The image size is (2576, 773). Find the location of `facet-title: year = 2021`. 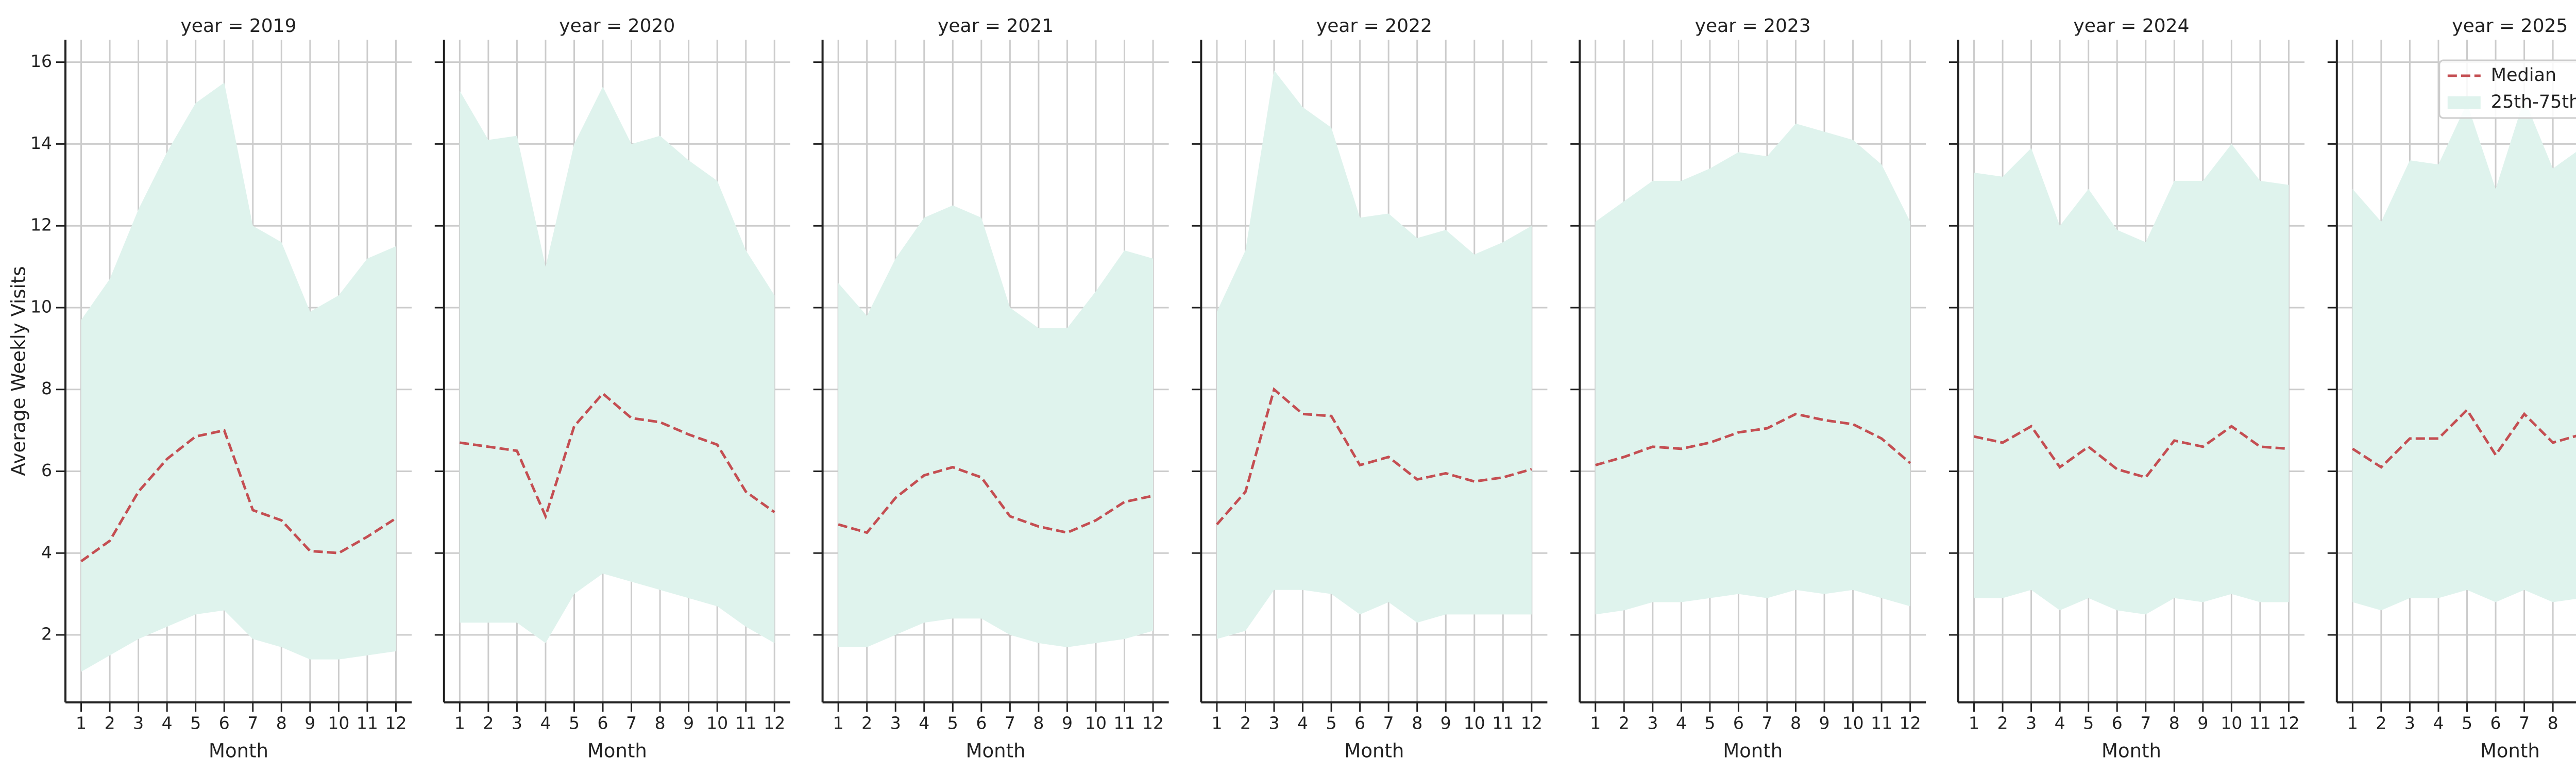

facet-title: year = 2021 is located at coordinates (996, 26).